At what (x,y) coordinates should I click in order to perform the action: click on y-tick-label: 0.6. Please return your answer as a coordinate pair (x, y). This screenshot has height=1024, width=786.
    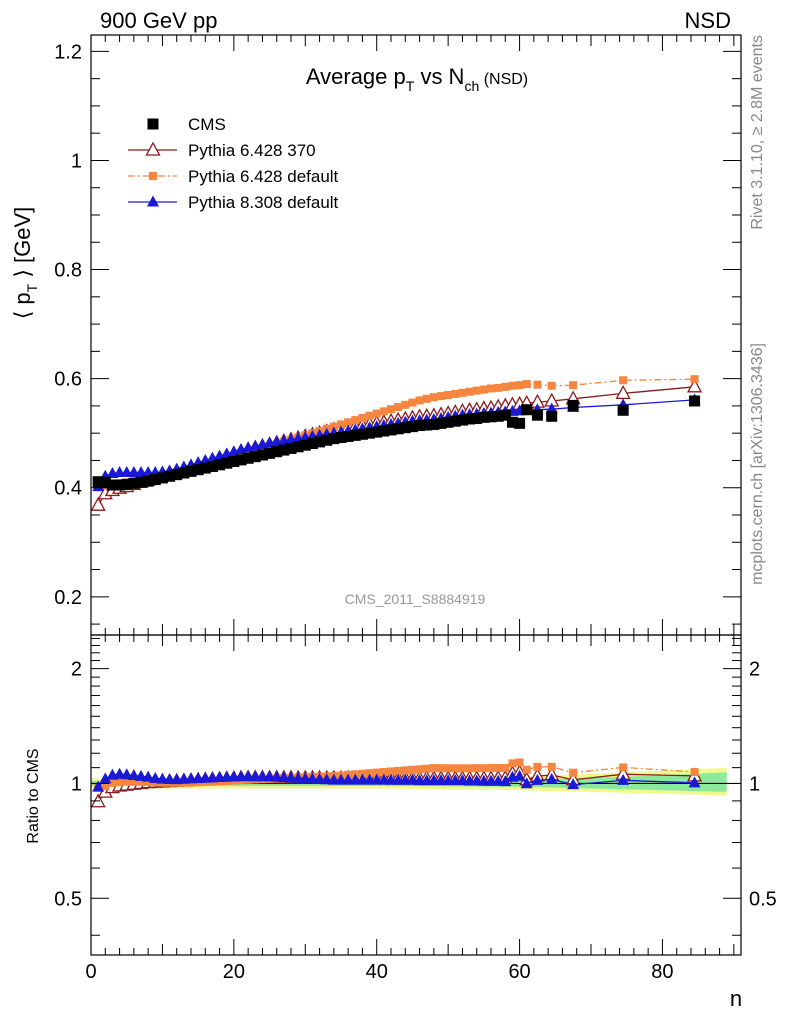
    Looking at the image, I should click on (68, 380).